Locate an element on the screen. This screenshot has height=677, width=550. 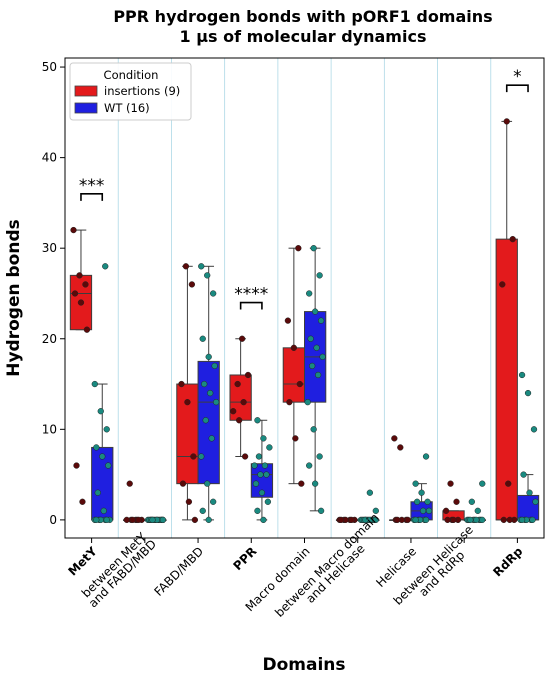
x-tick-label: FABD/MBD is located at coordinates (178, 571).